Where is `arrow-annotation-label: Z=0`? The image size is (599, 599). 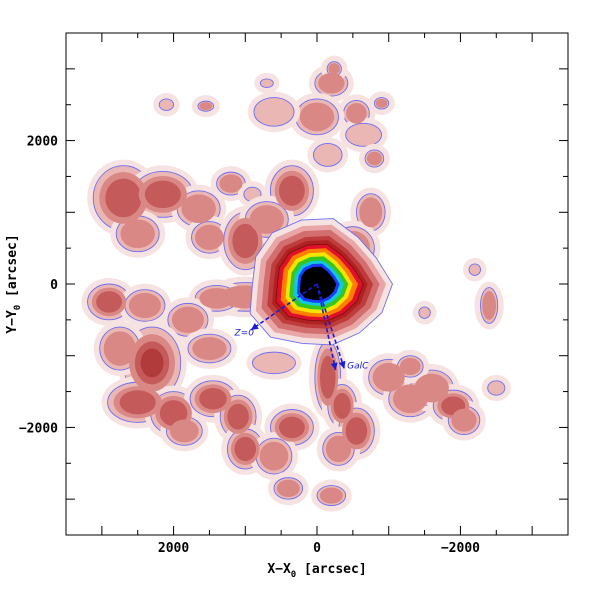 arrow-annotation-label: Z=0 is located at coordinates (244, 334).